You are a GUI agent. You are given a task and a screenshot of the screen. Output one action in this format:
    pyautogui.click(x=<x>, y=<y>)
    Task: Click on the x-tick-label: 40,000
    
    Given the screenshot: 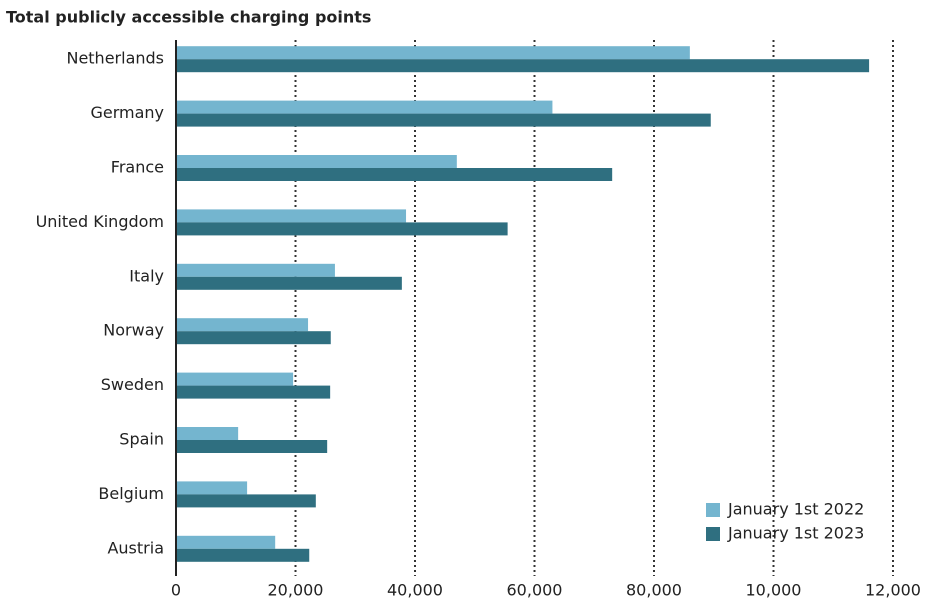 What is the action you would take?
    pyautogui.click(x=415, y=590)
    